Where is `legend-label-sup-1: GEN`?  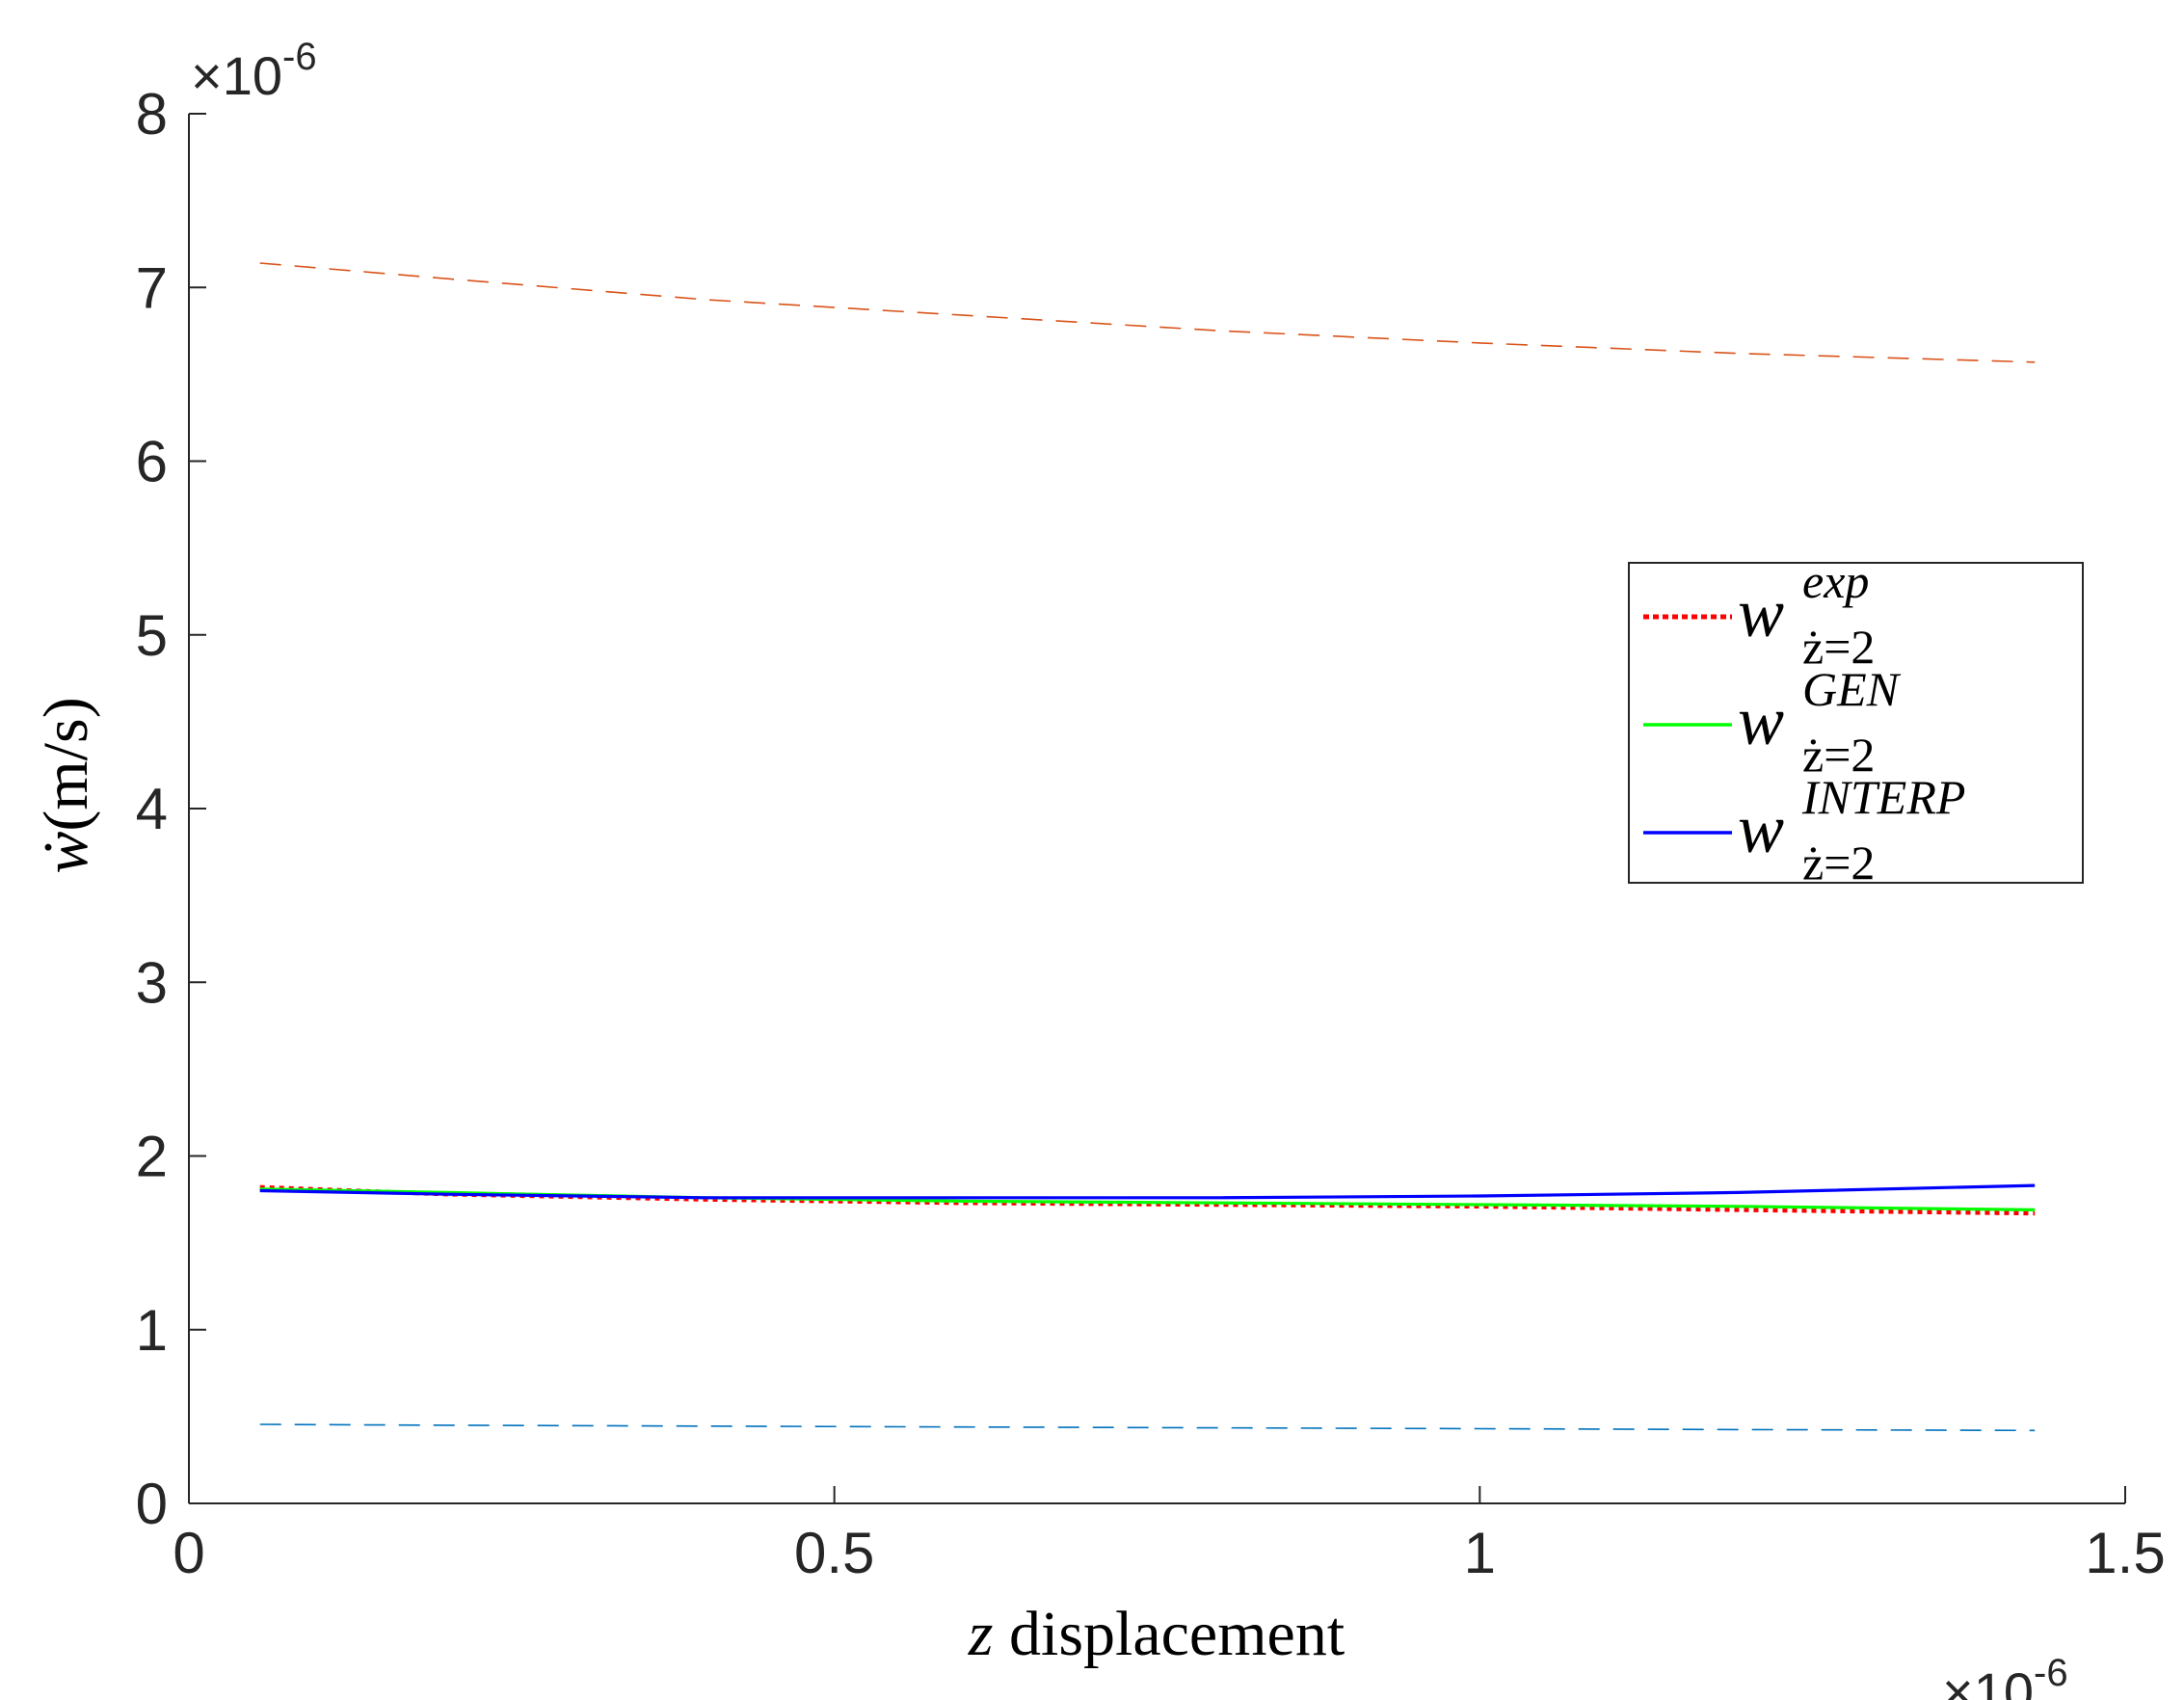
legend-label-sup-1: GEN is located at coordinates (1852, 689).